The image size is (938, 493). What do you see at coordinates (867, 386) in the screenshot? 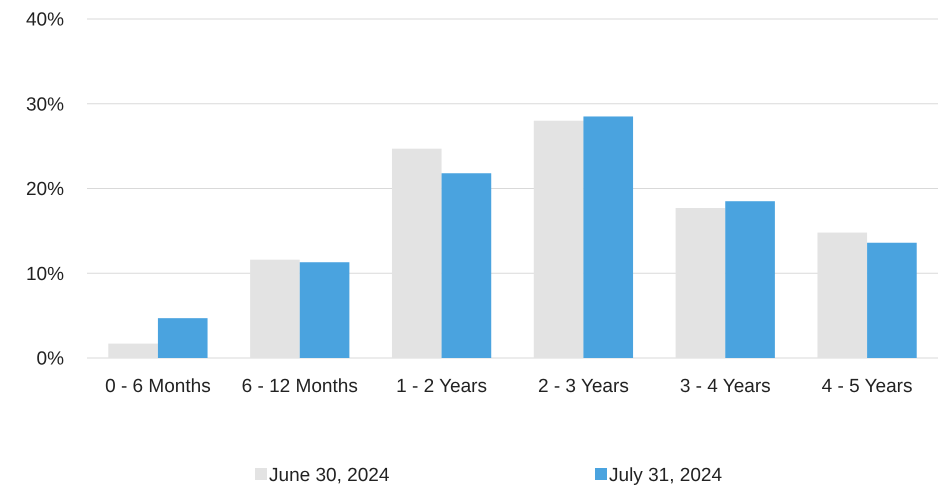
I see `x-tick-label: 4 - 5 Years` at bounding box center [867, 386].